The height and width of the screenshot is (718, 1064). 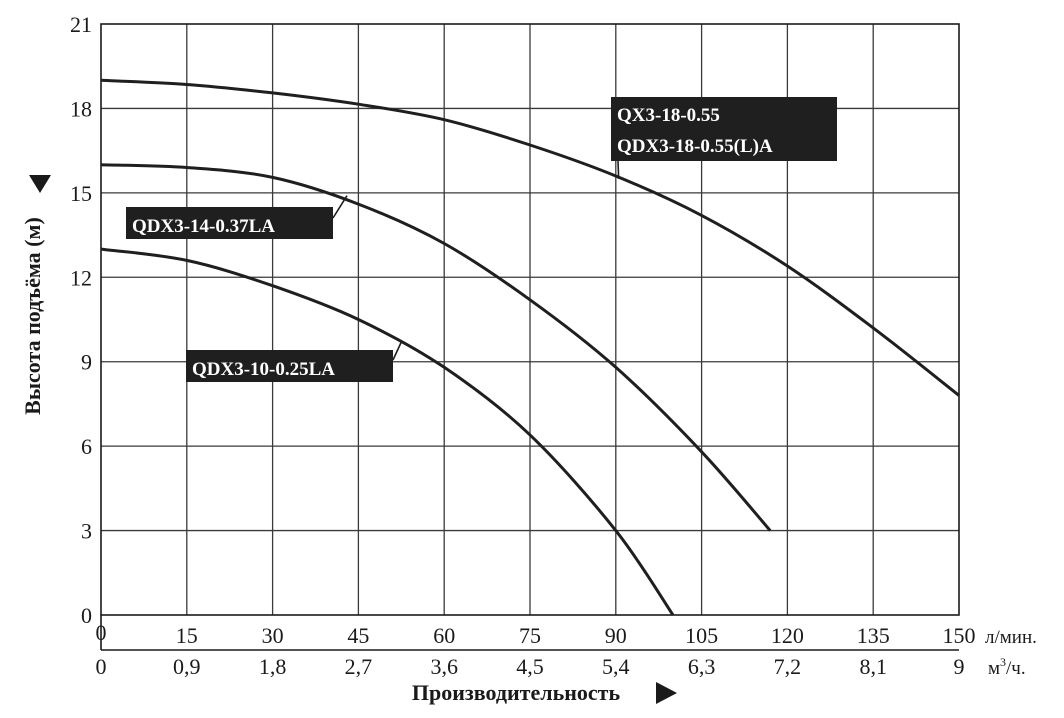 I want to click on x-tick-label: 30, so click(x=273, y=635).